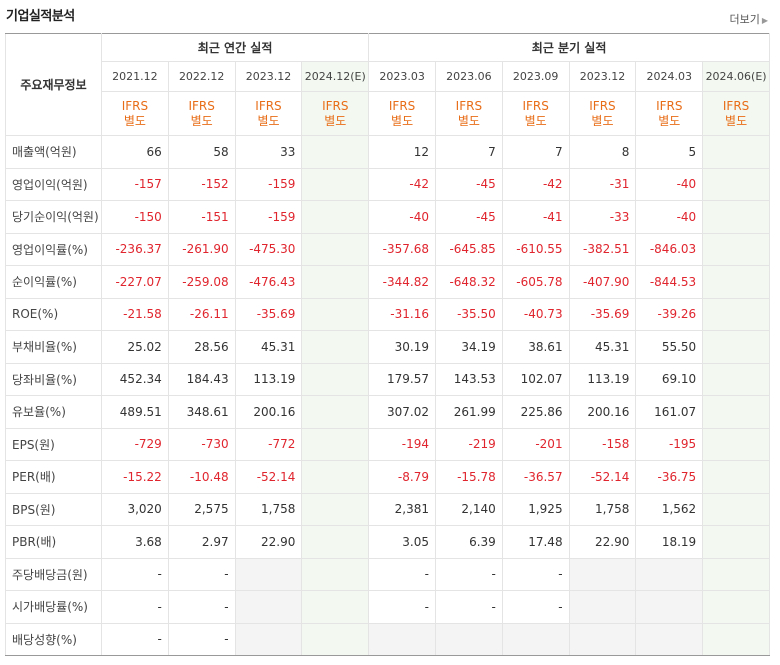 The width and height of the screenshot is (780, 665). Describe the element at coordinates (535, 509) in the screenshot. I see `table-cell: 1,925` at that location.